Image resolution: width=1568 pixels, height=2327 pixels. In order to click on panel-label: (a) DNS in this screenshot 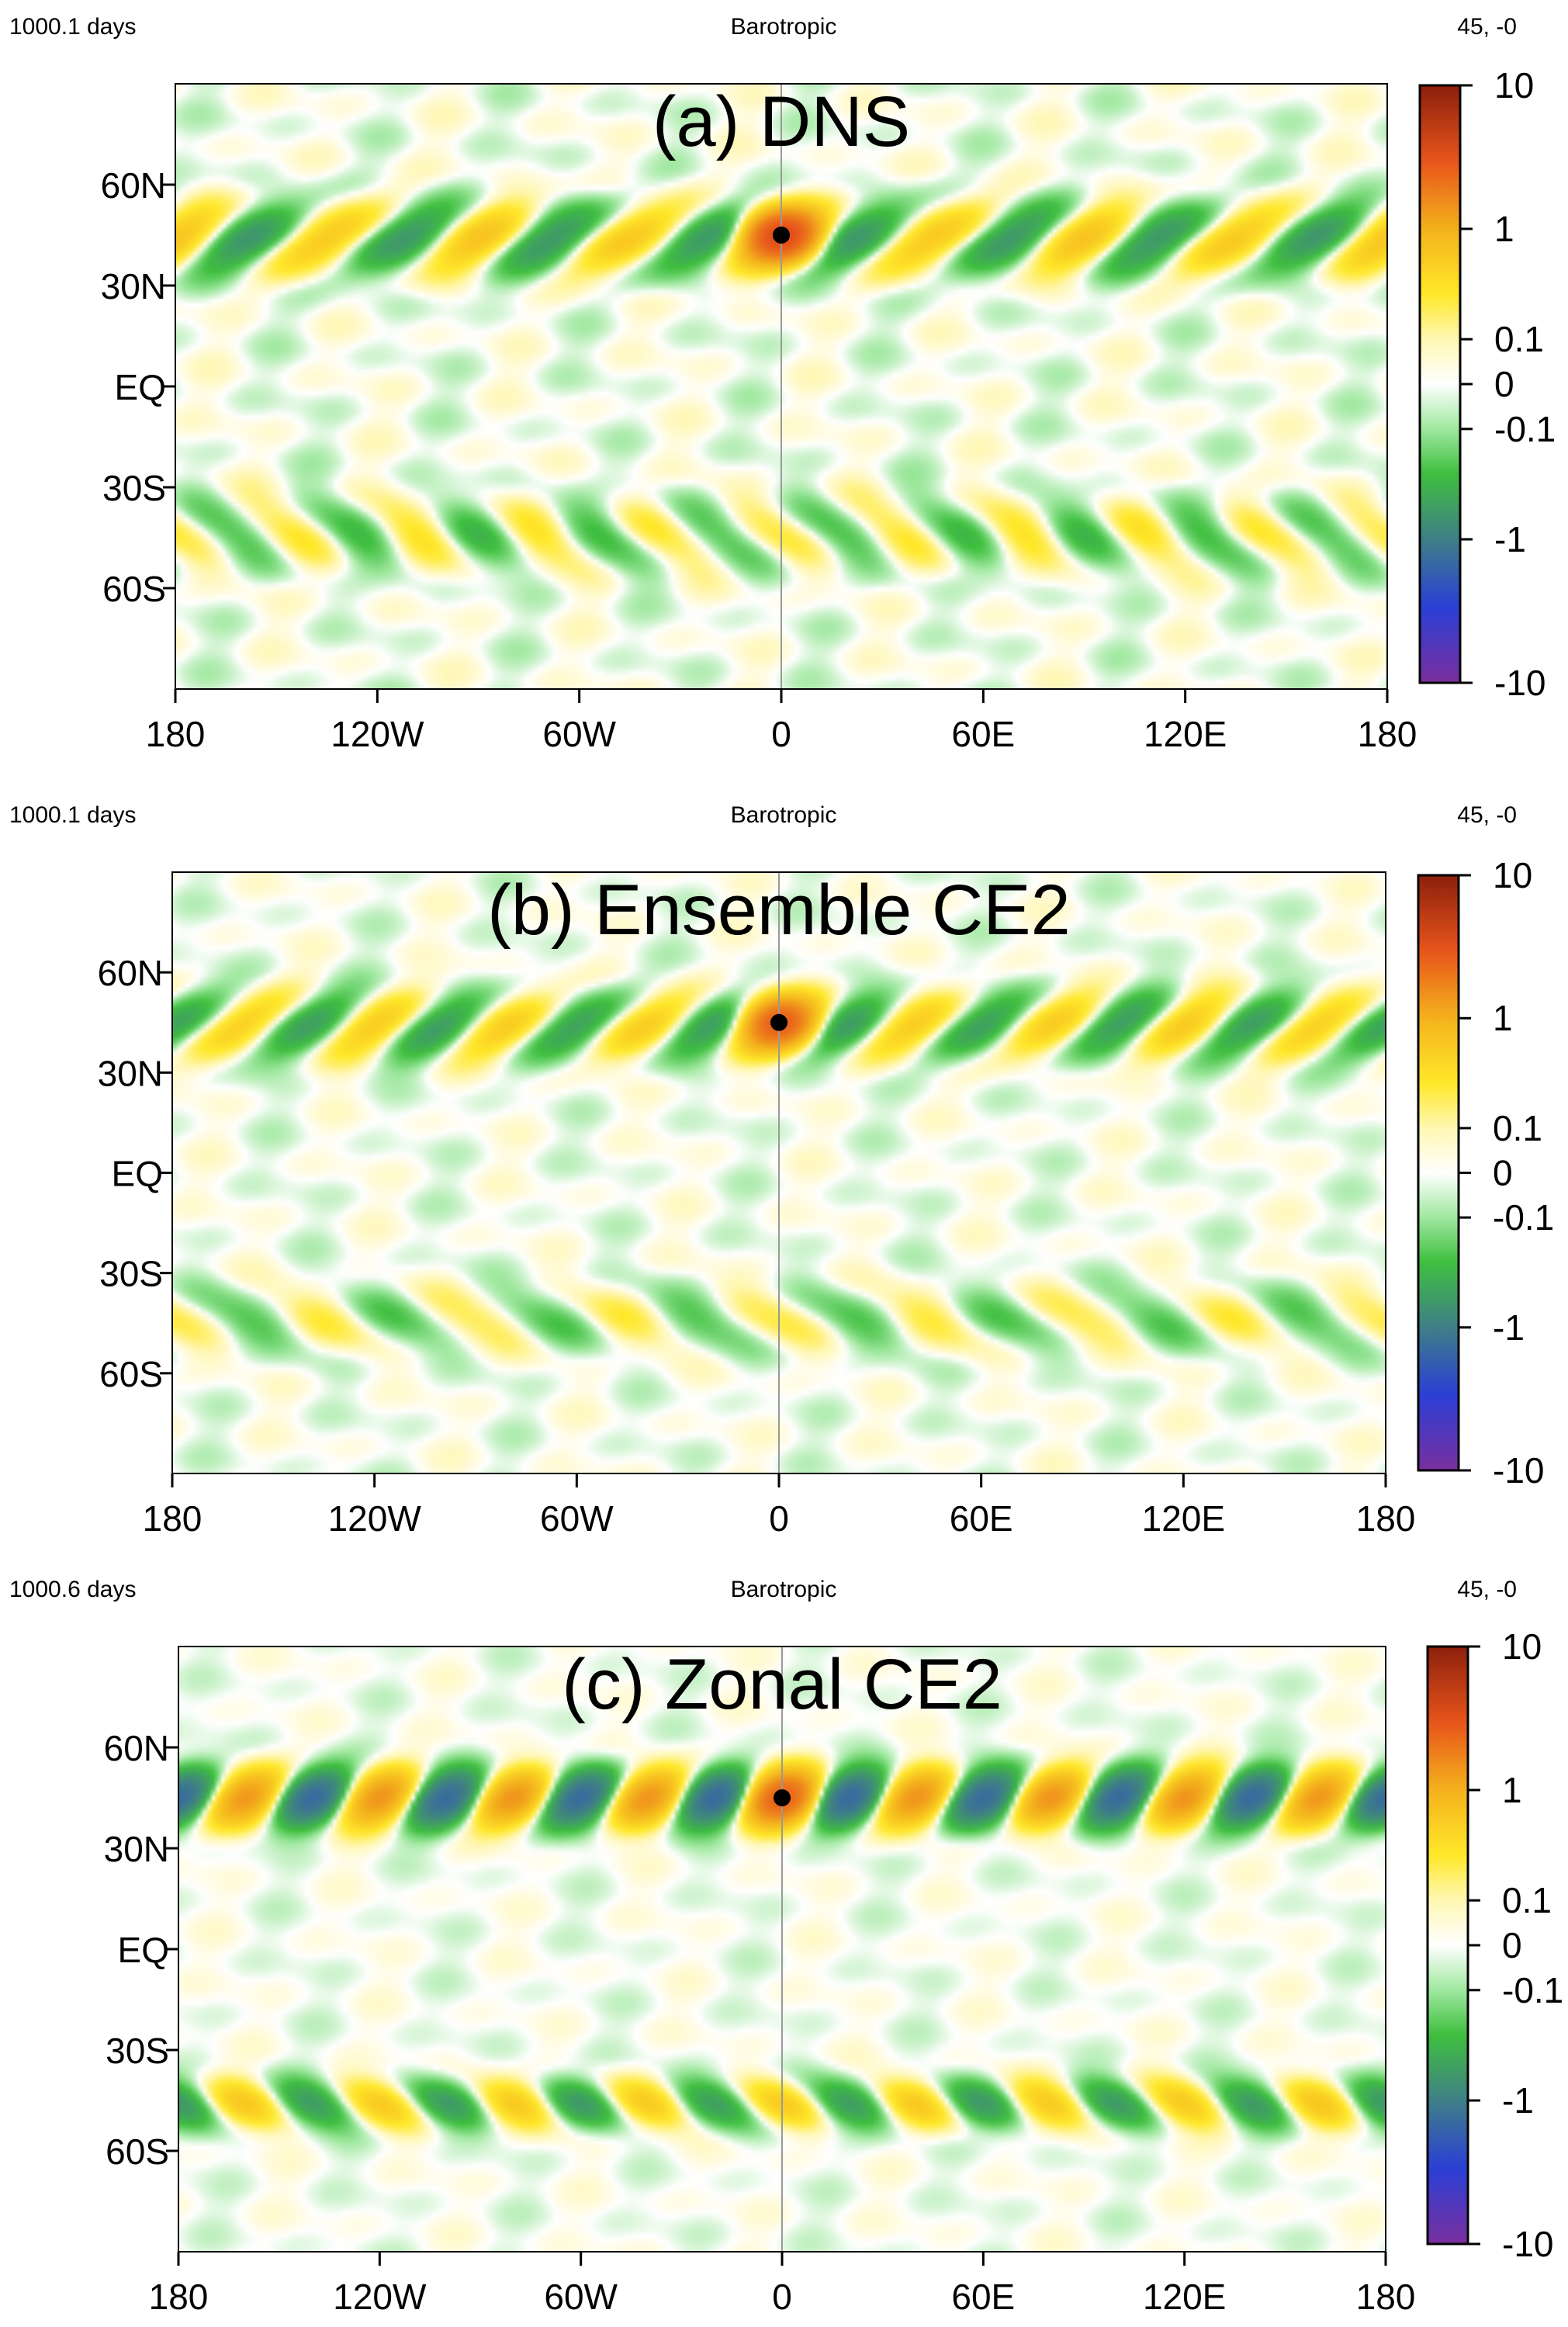, I will do `click(781, 122)`.